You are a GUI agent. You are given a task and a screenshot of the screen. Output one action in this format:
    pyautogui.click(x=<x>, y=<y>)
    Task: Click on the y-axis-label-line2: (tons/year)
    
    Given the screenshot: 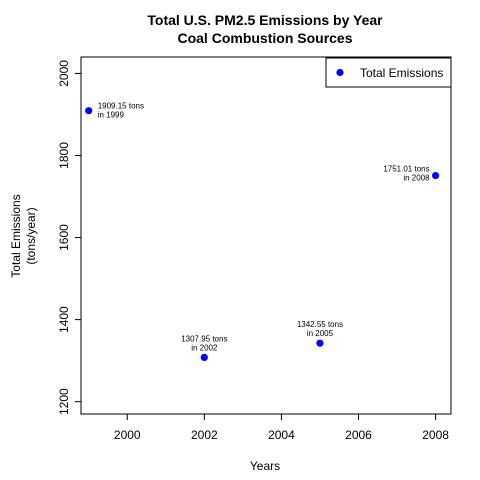 What is the action you would take?
    pyautogui.click(x=31, y=235)
    